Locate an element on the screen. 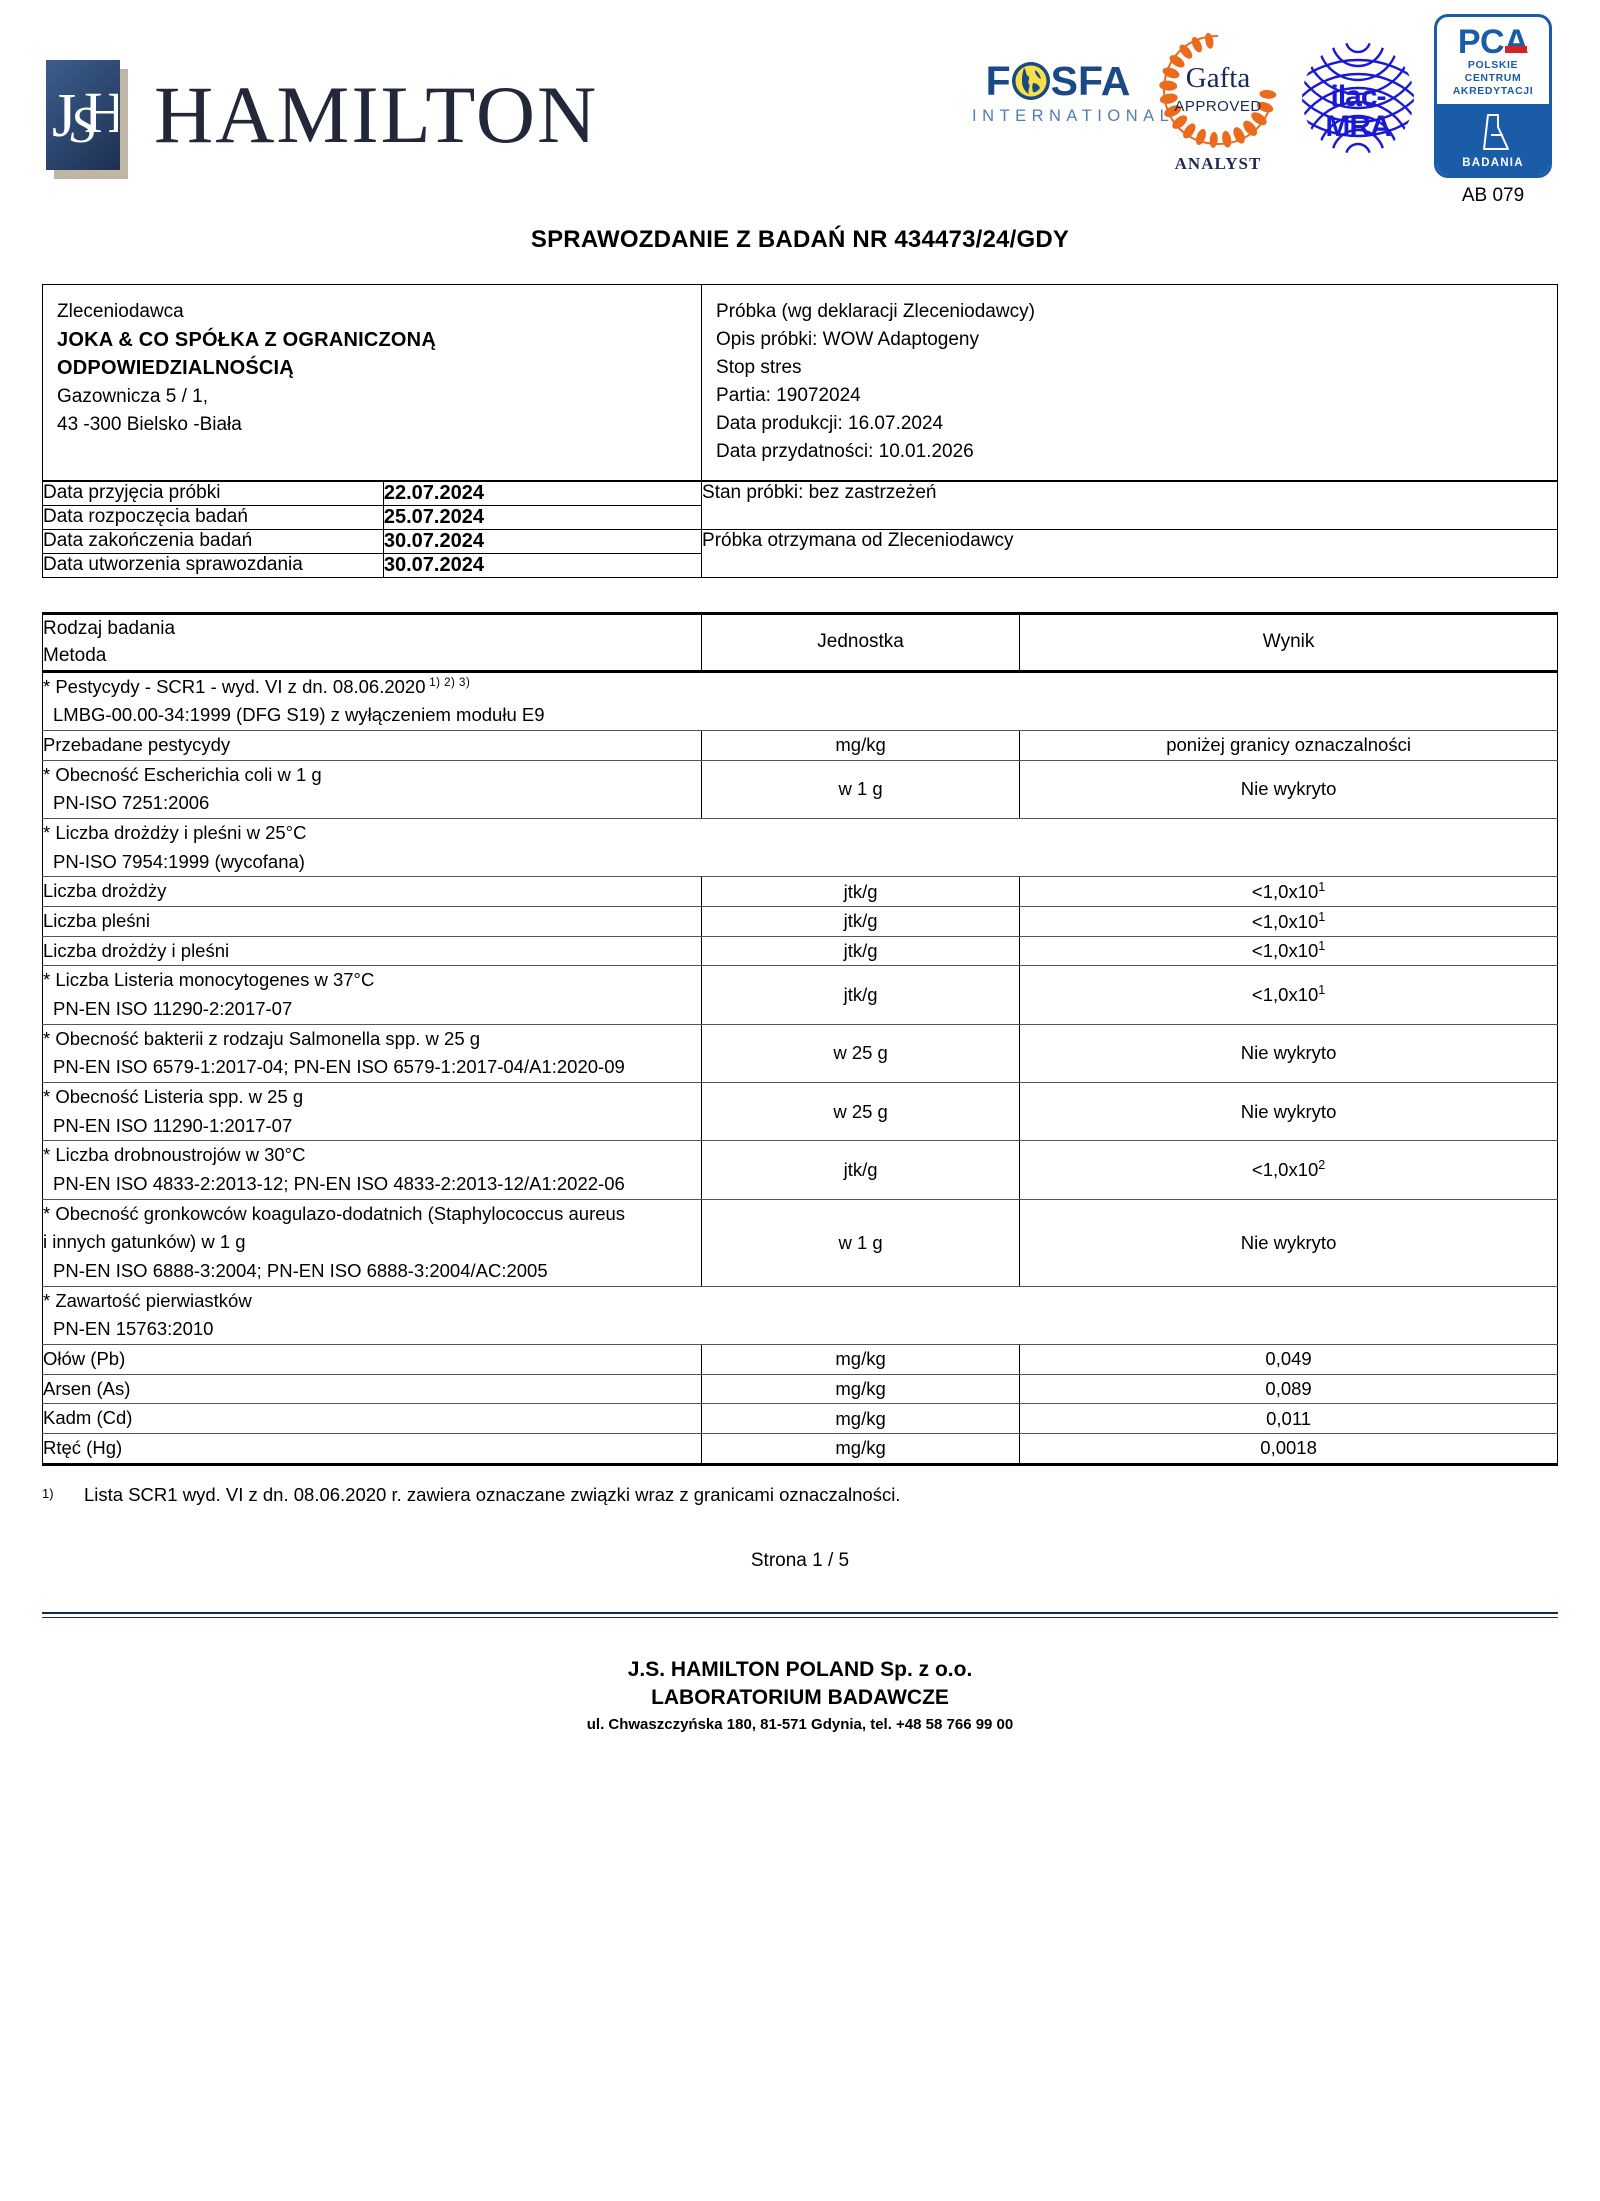  group-heading-line2: PN-ISO 7954:1999 (wycofana) is located at coordinates (179, 861).